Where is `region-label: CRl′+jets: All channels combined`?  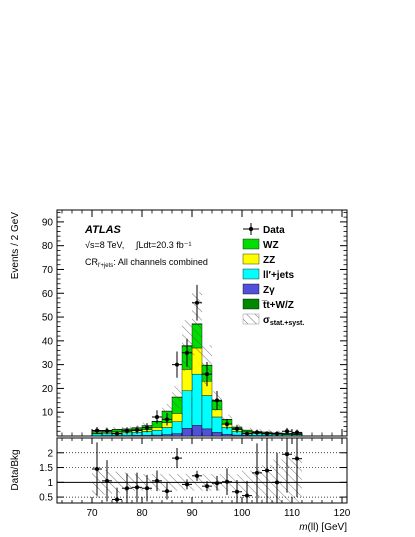
region-label: CRl′+jets: All channels combined is located at coordinates (146, 263).